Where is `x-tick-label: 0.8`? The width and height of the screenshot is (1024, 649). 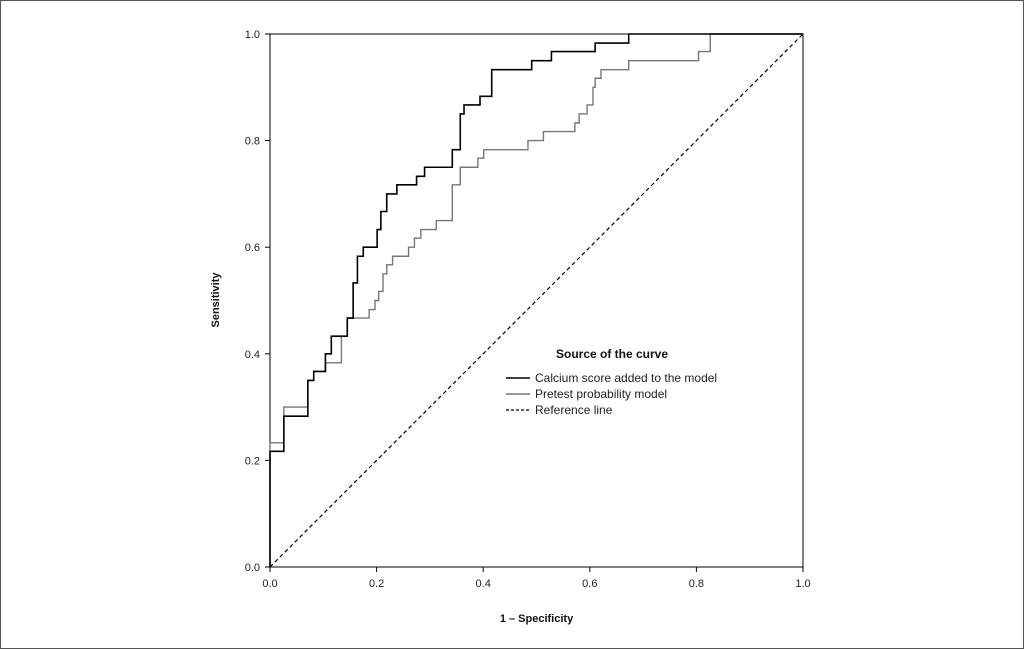 x-tick-label: 0.8 is located at coordinates (696, 584).